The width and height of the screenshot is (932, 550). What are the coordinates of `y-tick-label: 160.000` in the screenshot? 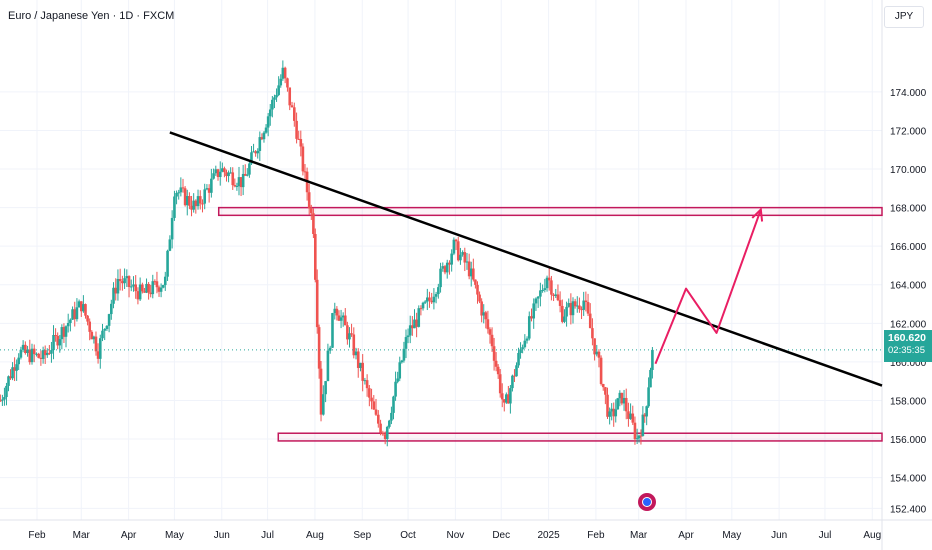 It's located at (908, 363).